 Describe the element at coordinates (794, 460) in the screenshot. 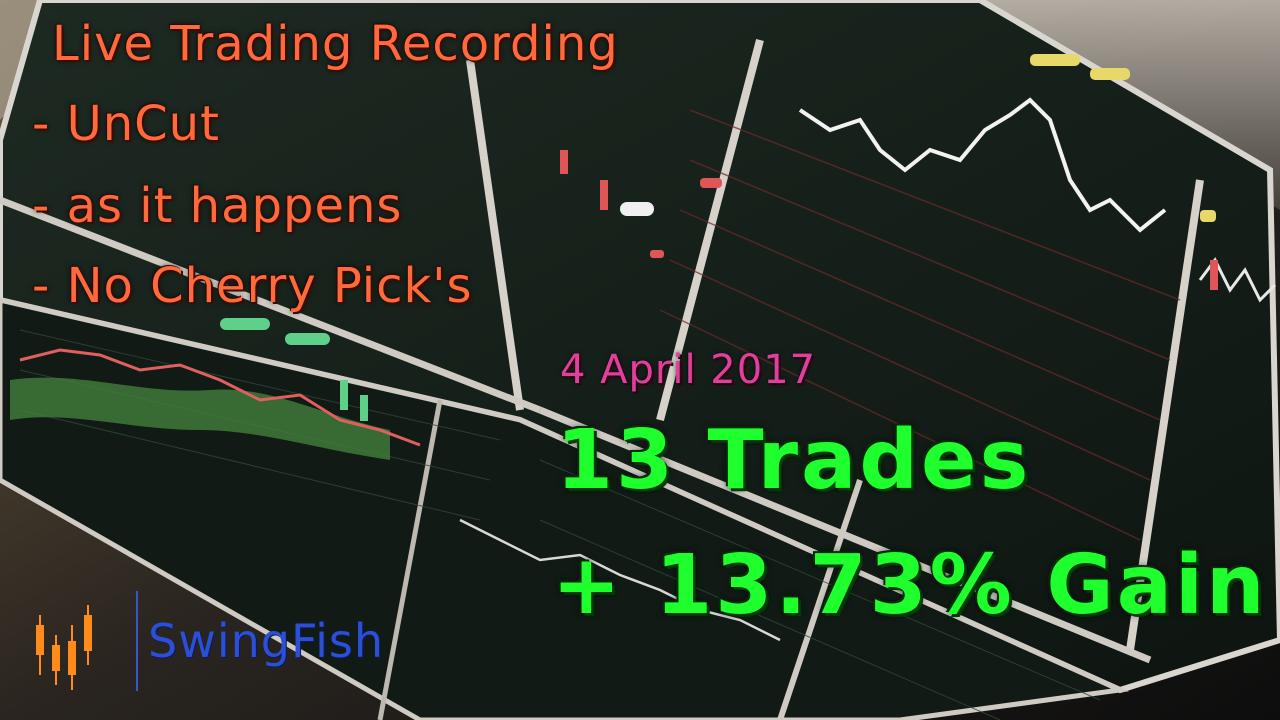

I see `trades-count: 13 Trades` at that location.